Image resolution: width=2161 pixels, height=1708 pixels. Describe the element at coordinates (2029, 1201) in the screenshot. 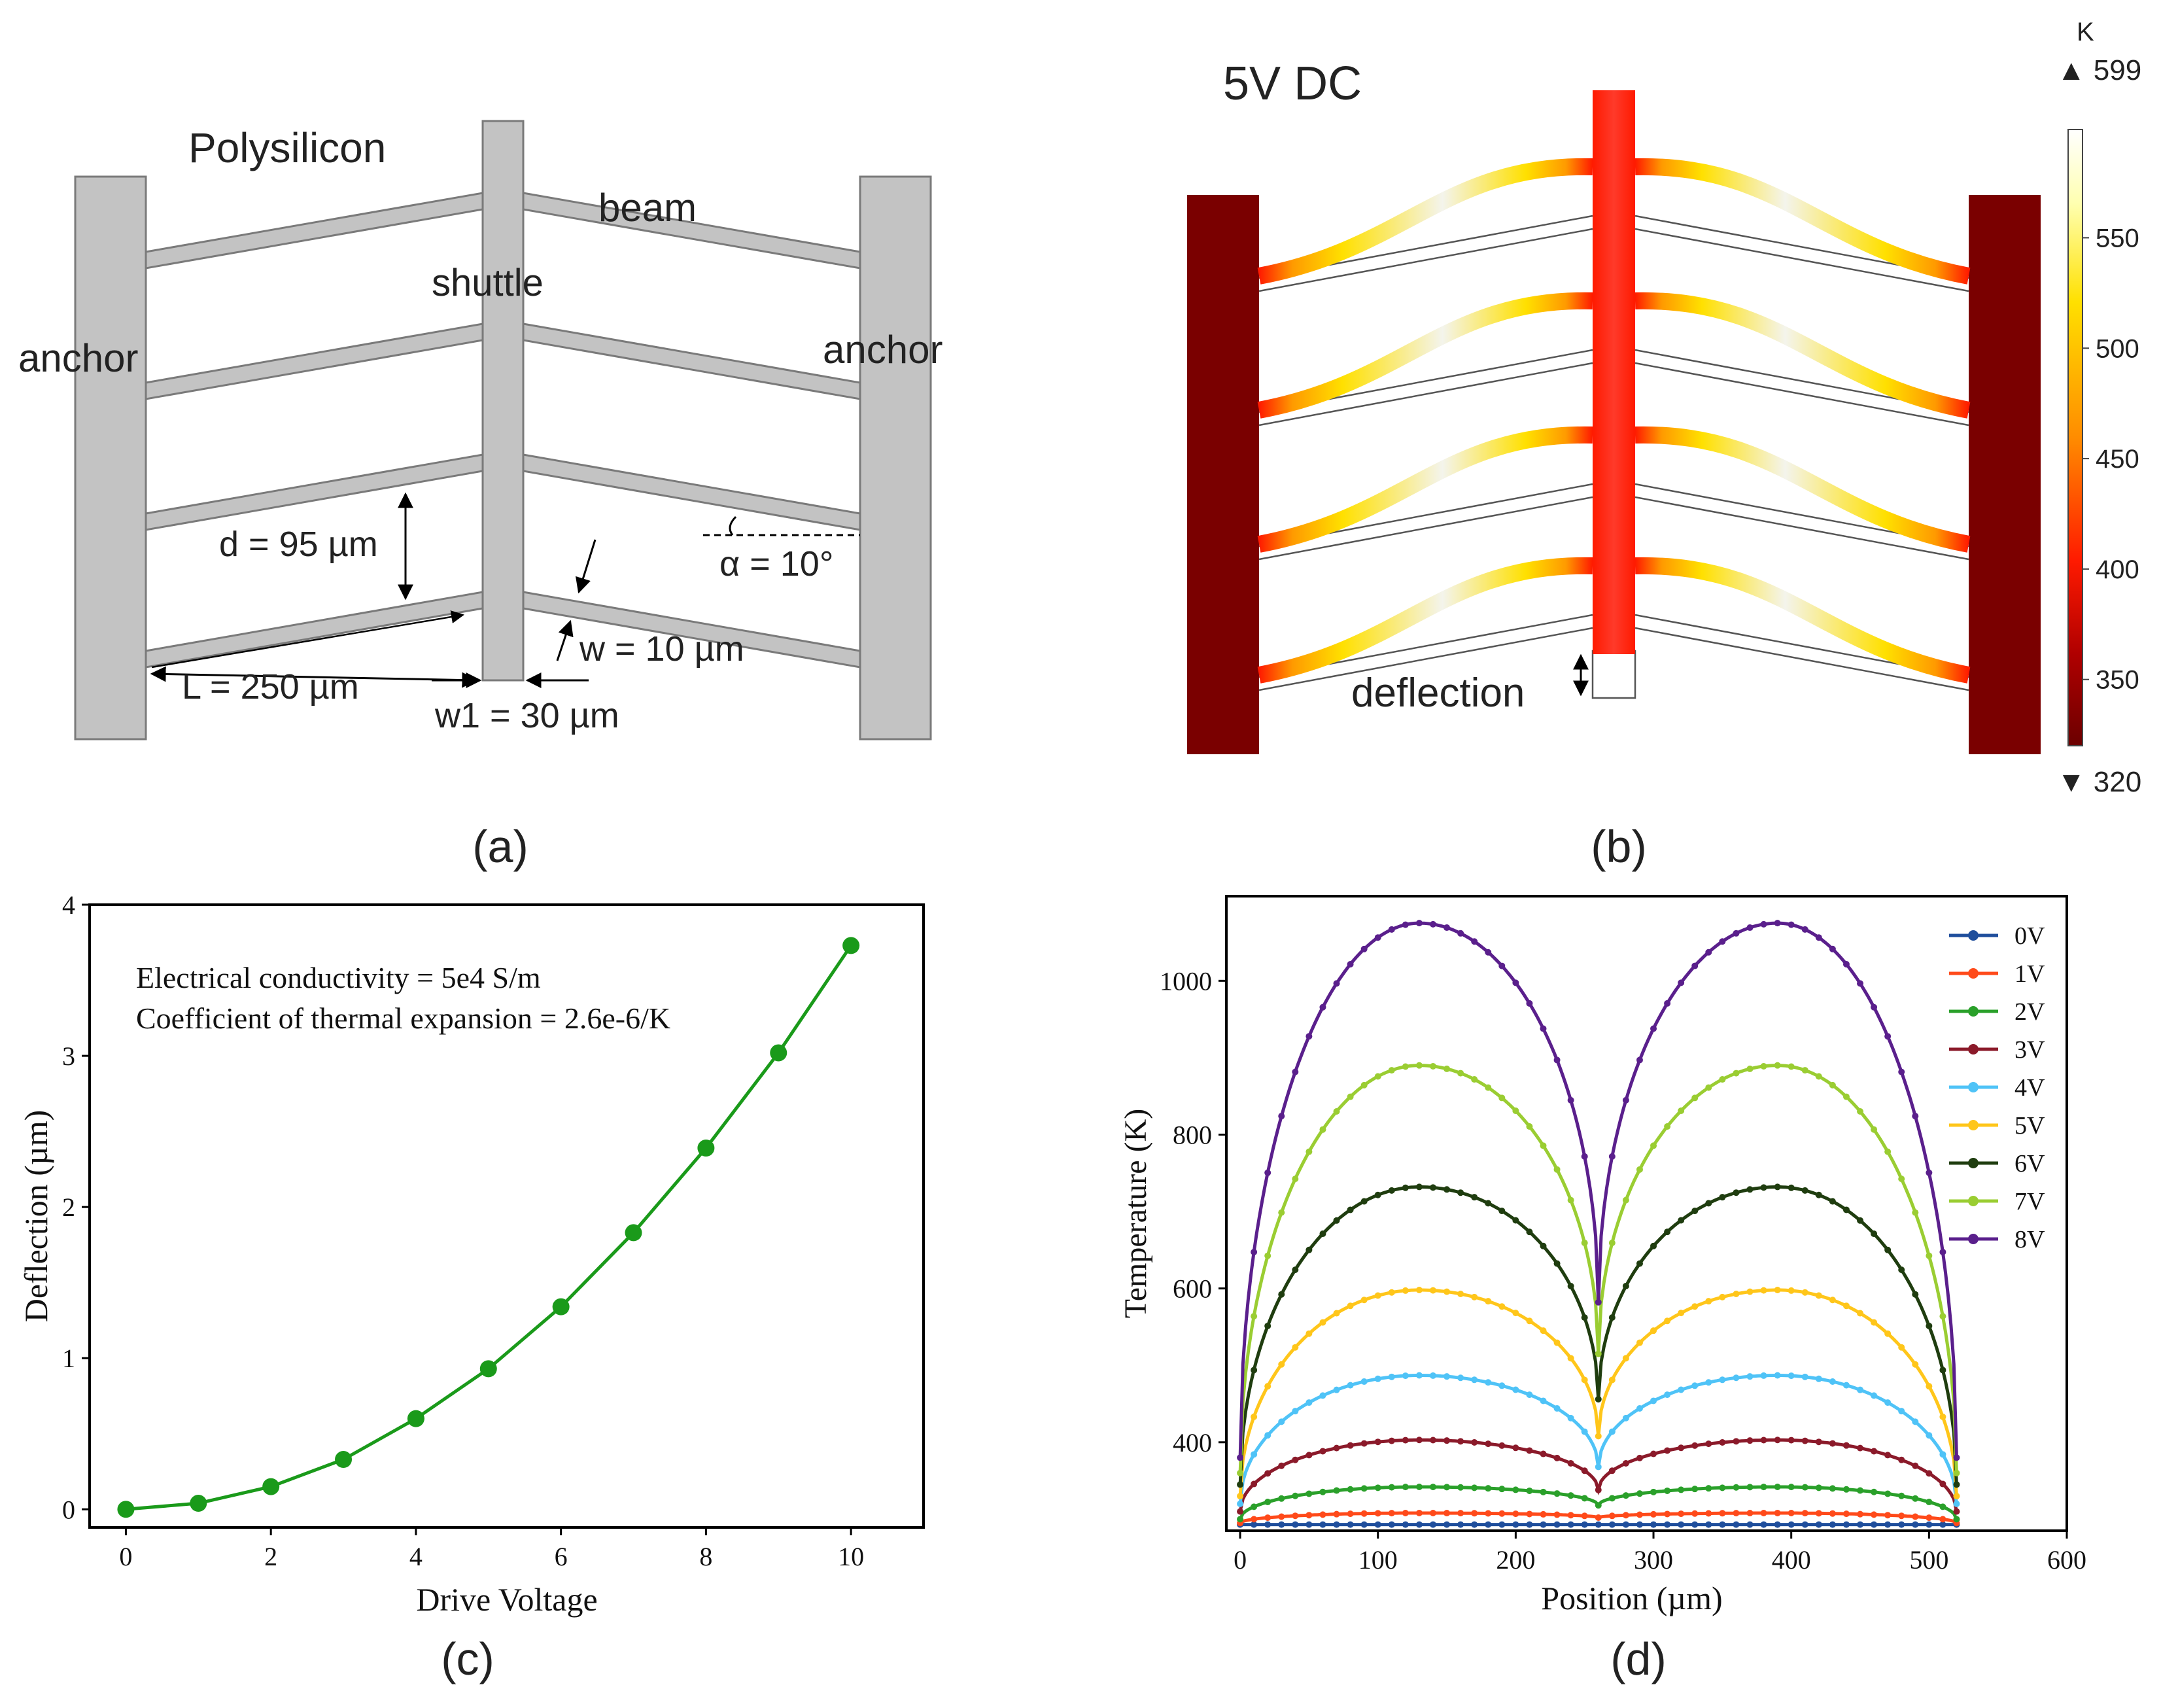

I see `d-legend-label: 7V` at that location.